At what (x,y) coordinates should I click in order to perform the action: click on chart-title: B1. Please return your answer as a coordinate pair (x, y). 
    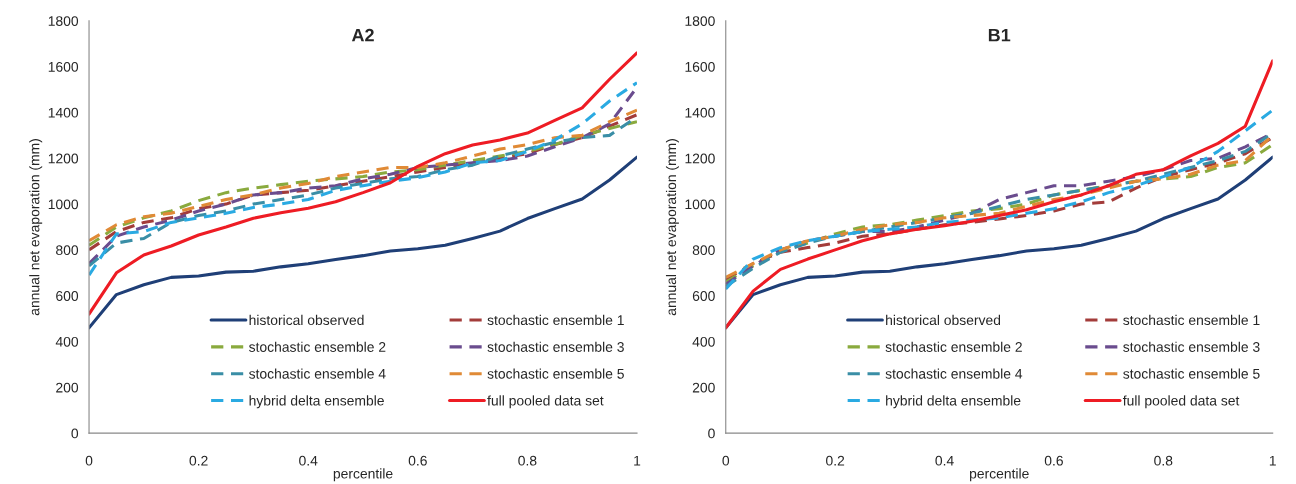
    Looking at the image, I should click on (999, 35).